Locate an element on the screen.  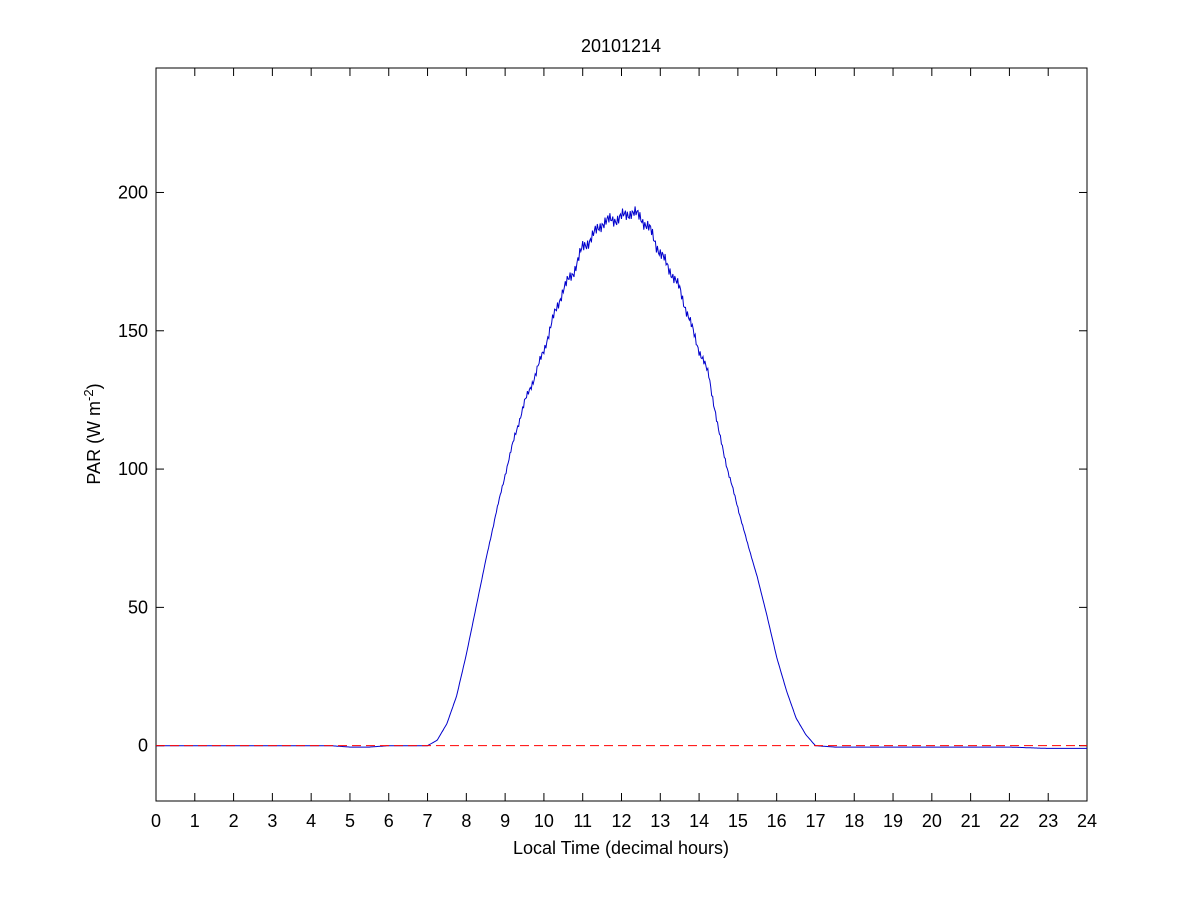
x-tick-label: 6 is located at coordinates (389, 821).